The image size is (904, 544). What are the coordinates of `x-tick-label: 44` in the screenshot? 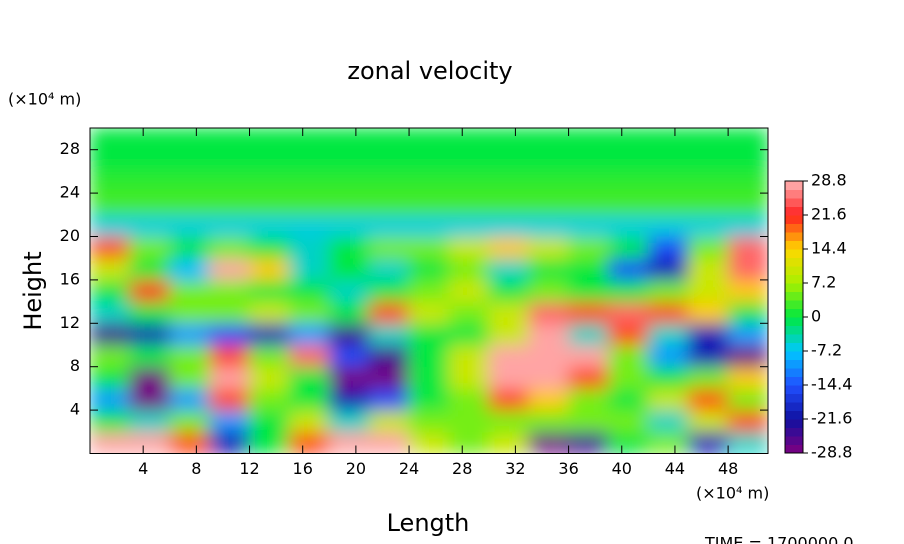 It's located at (675, 468).